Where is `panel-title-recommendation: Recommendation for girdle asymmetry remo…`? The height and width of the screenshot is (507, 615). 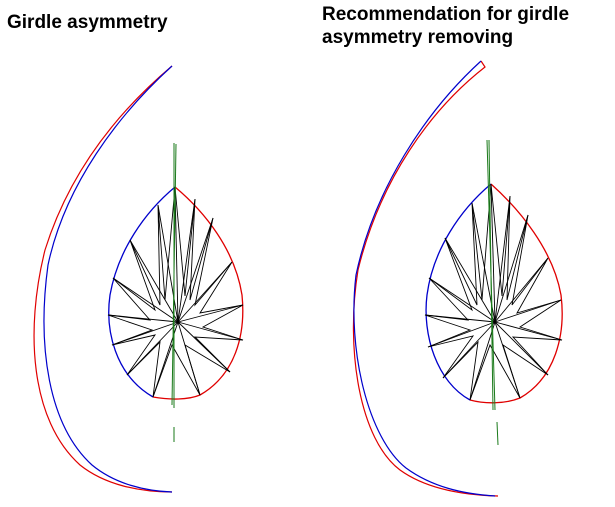
panel-title-recommendation: Recommendation for girdle asymmetry remo… is located at coordinates (446, 26).